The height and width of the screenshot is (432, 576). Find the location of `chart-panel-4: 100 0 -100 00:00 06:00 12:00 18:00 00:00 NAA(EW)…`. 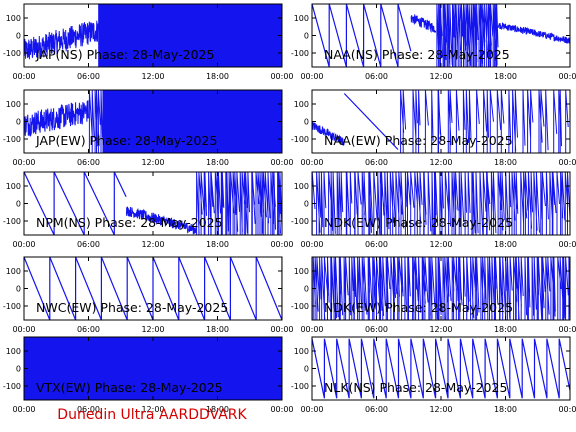

chart-panel-4: 100 0 -100 00:00 06:00 12:00 18:00 00:00 NAA(EW)… is located at coordinates (433, 128).